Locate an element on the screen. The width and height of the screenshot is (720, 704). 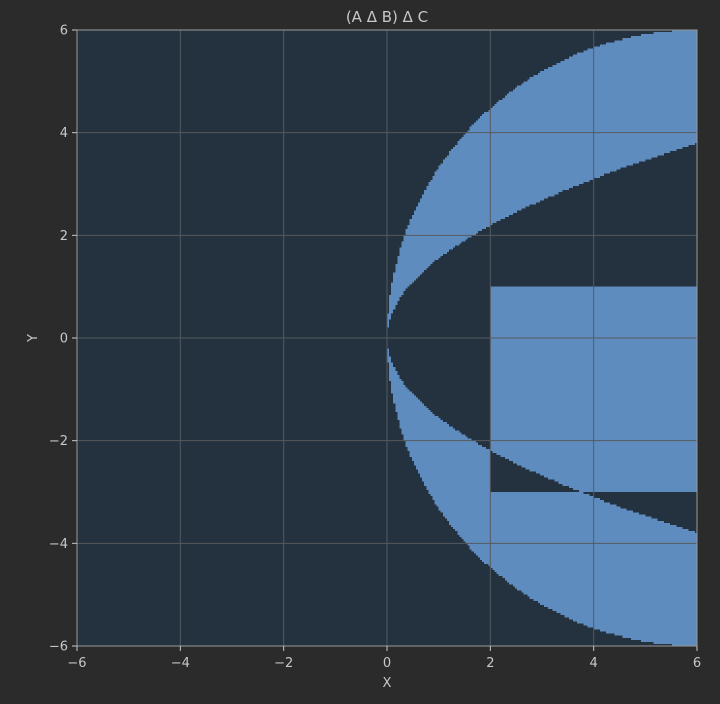
x-axis-ticks: −6 −4 −2 0 2 4 6 is located at coordinates (384, 658).